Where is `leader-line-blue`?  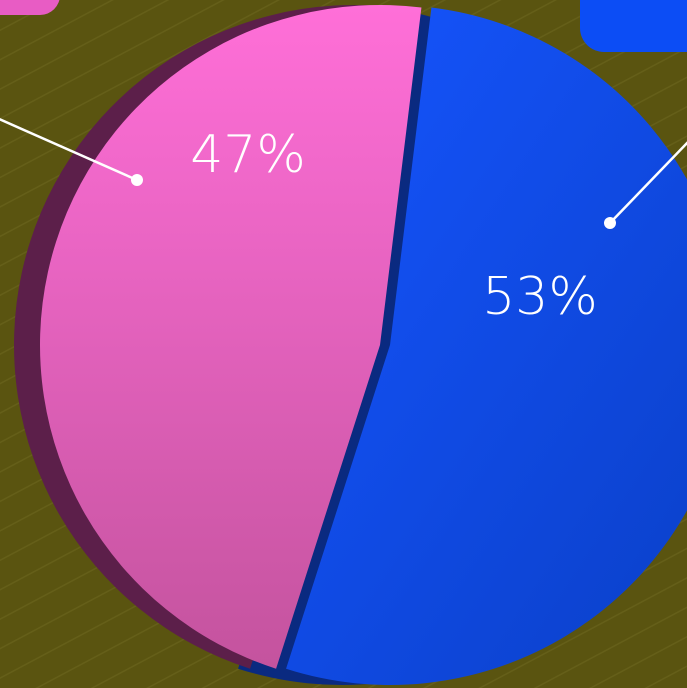 leader-line-blue is located at coordinates (648, 182).